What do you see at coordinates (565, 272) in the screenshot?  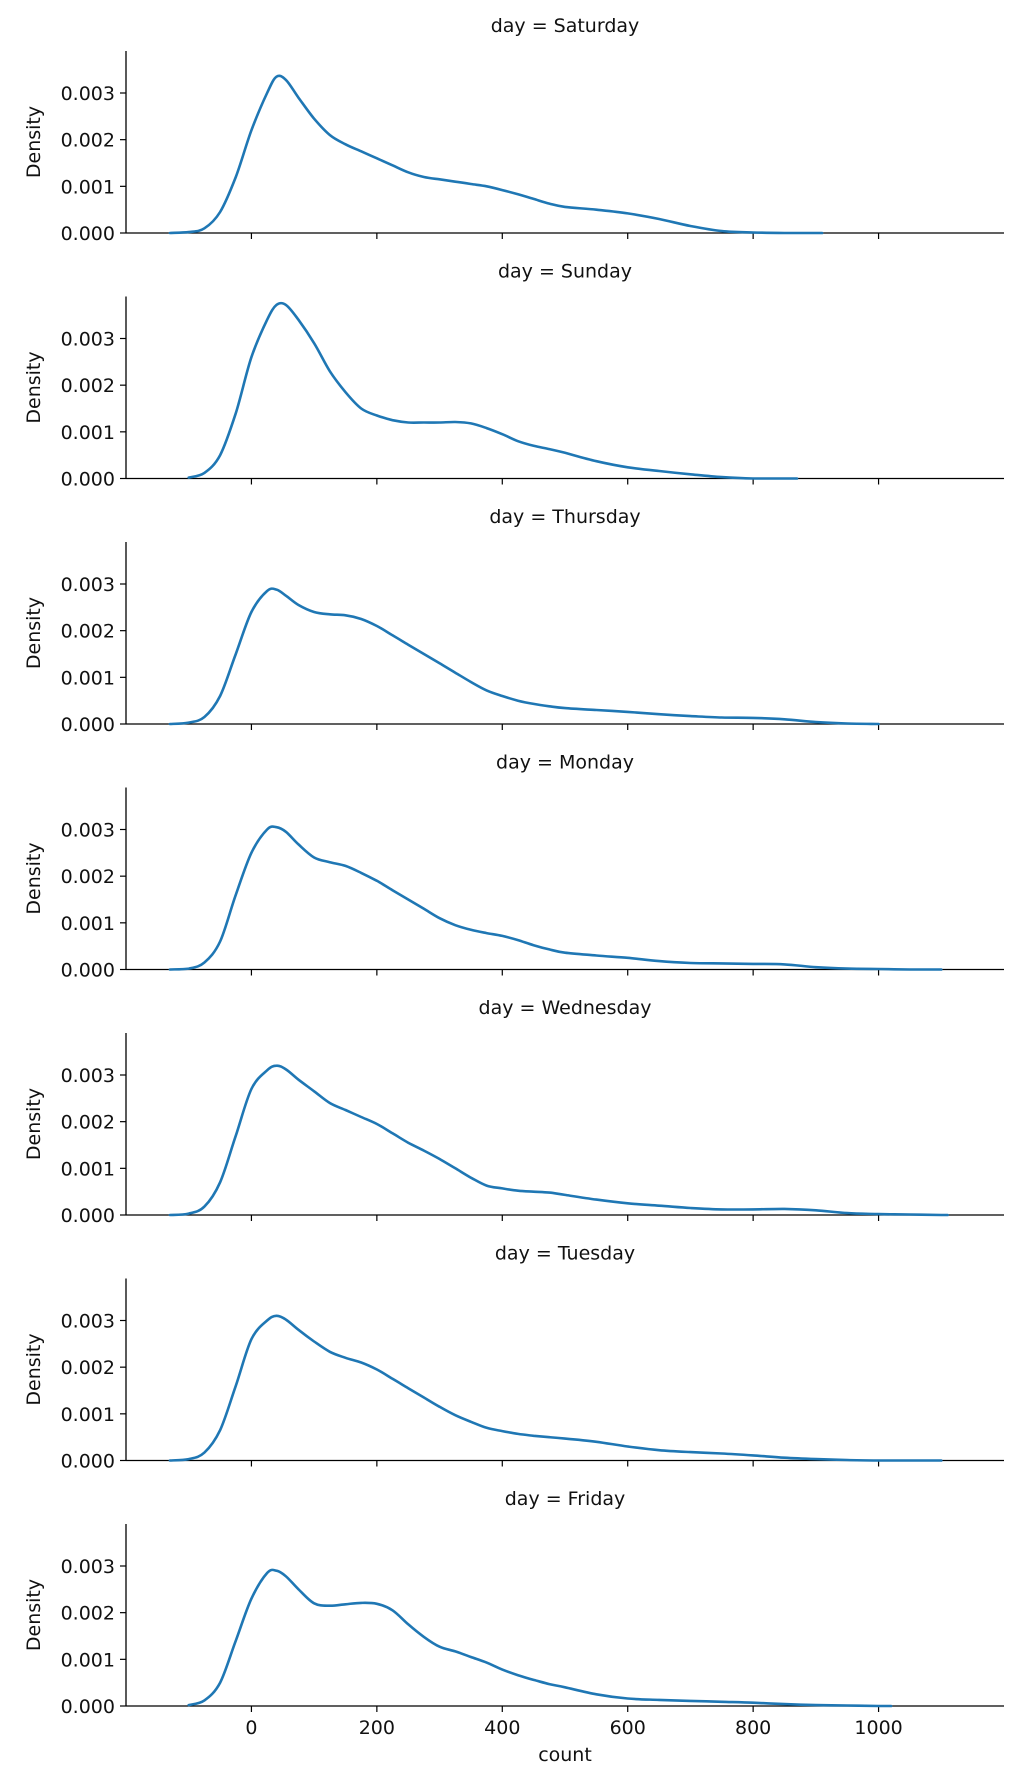 I see `panel-title: day = Sunday` at bounding box center [565, 272].